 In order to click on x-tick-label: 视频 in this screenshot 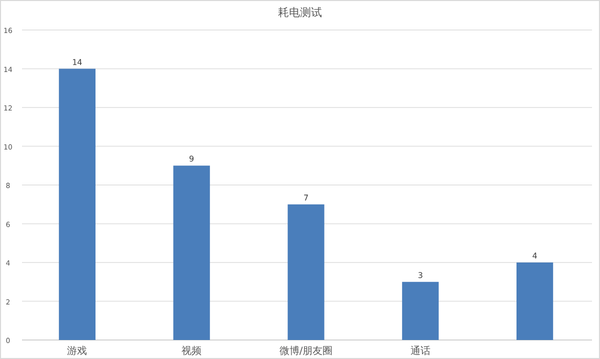, I will do `click(192, 351)`.